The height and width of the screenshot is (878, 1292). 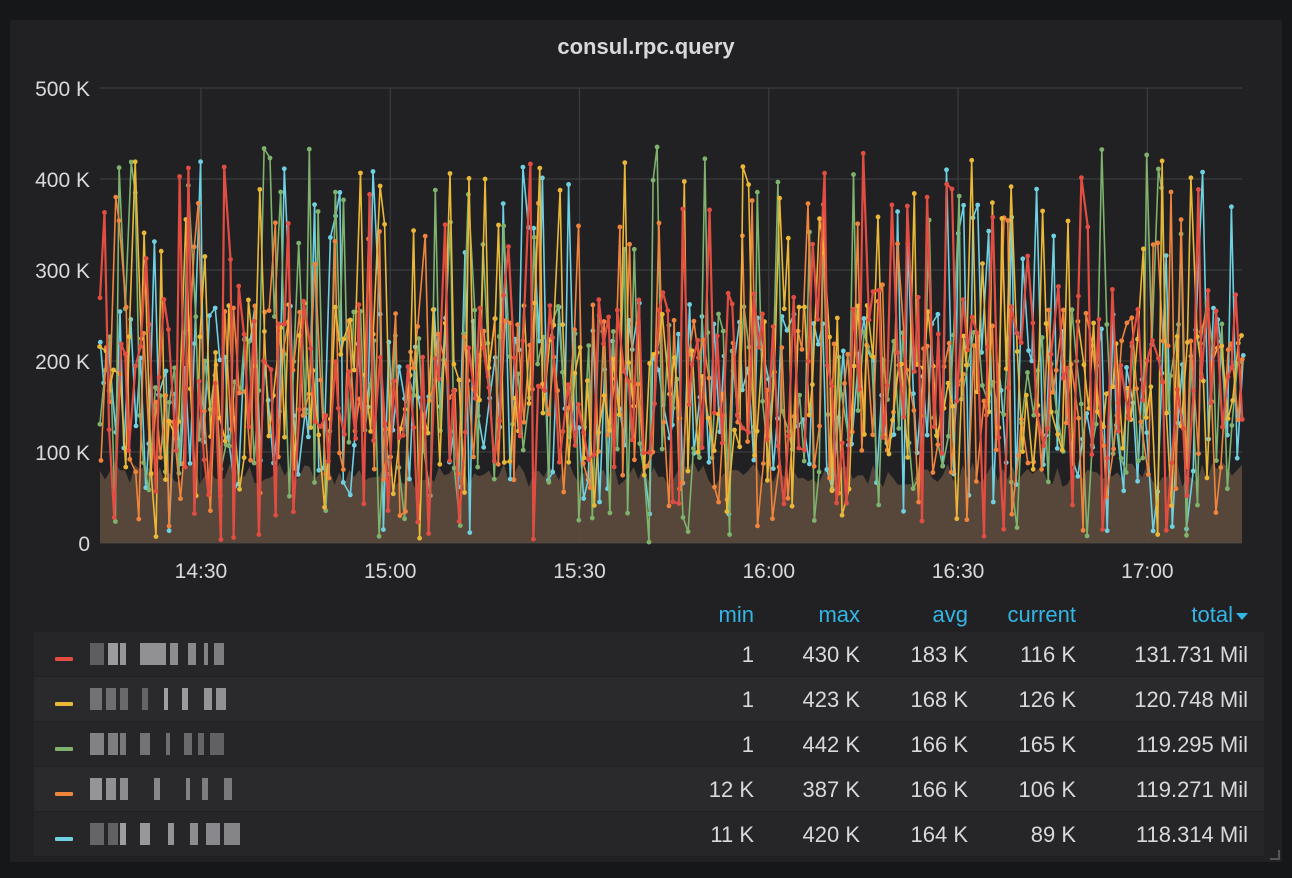 I want to click on legend-header-max: max, so click(x=839, y=614).